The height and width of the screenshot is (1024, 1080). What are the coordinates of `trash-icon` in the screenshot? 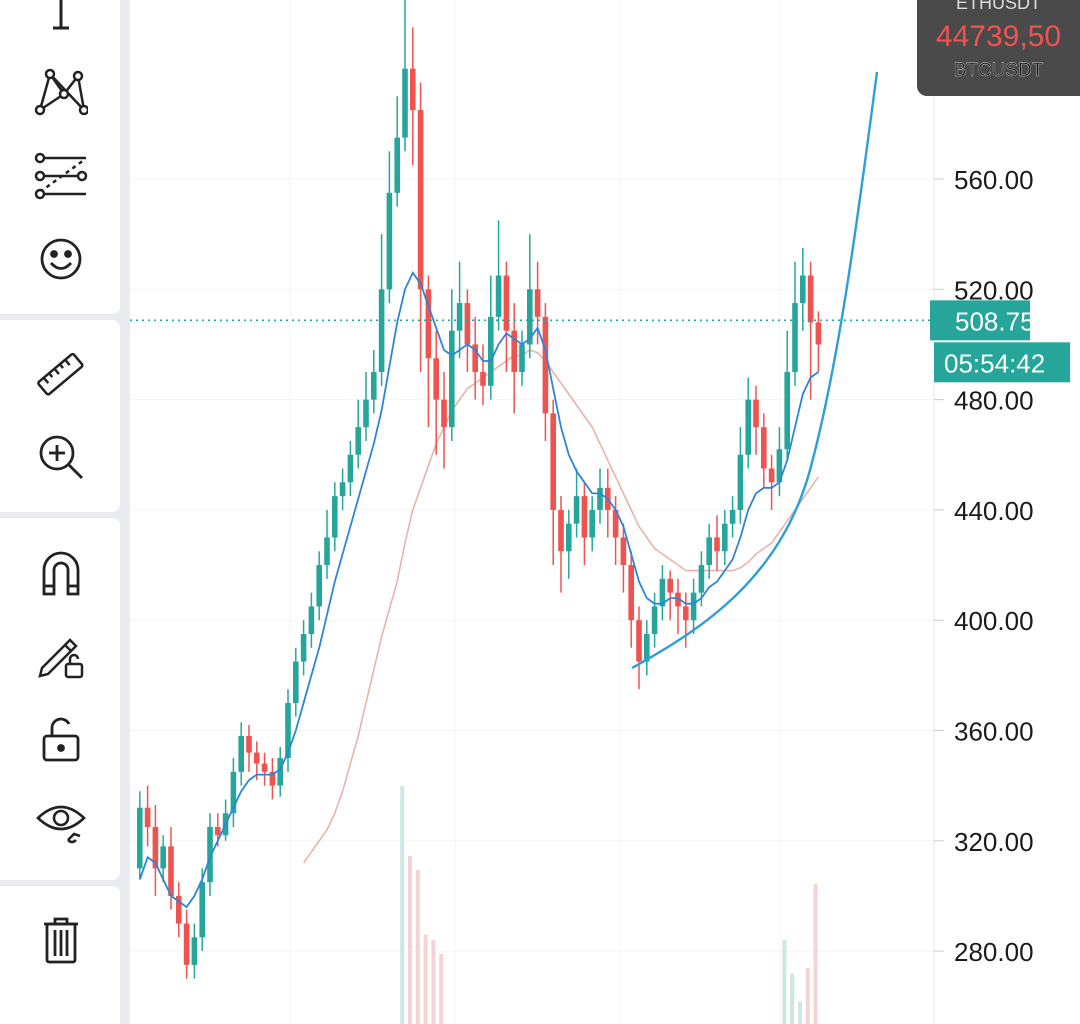 It's located at (61, 940).